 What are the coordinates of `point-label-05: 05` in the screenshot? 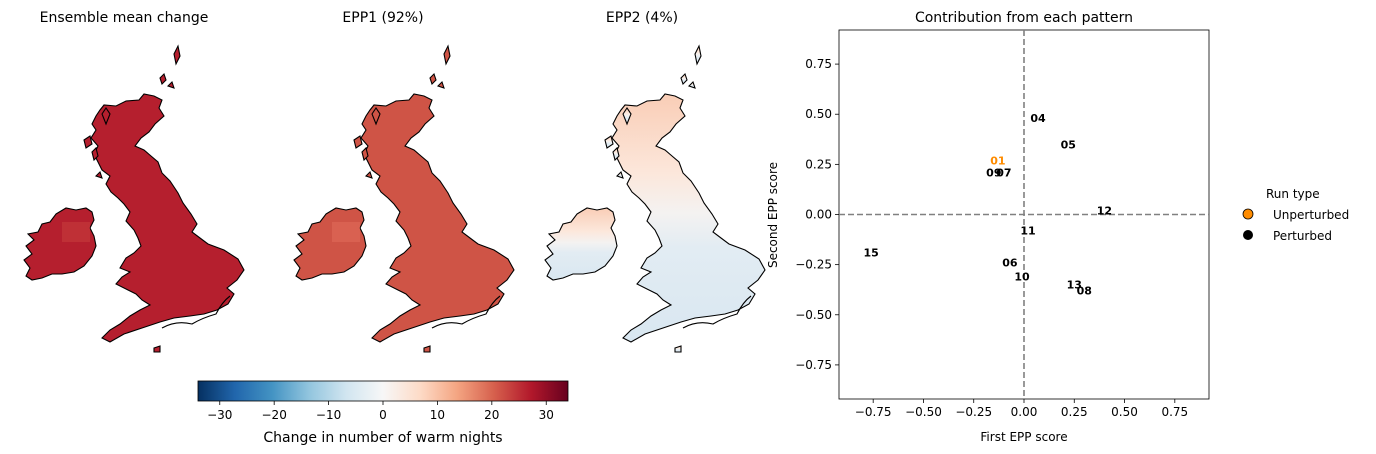 It's located at (1068, 144).